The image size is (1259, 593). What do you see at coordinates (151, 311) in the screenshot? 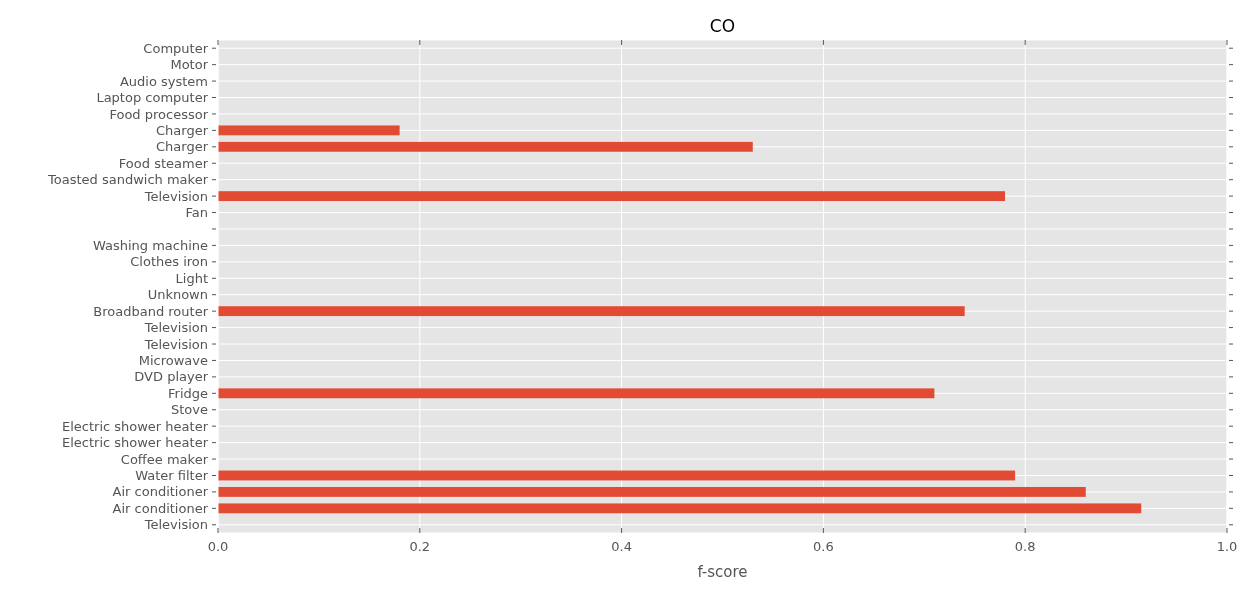
I see `y-tick-label: Broadband router` at bounding box center [151, 311].